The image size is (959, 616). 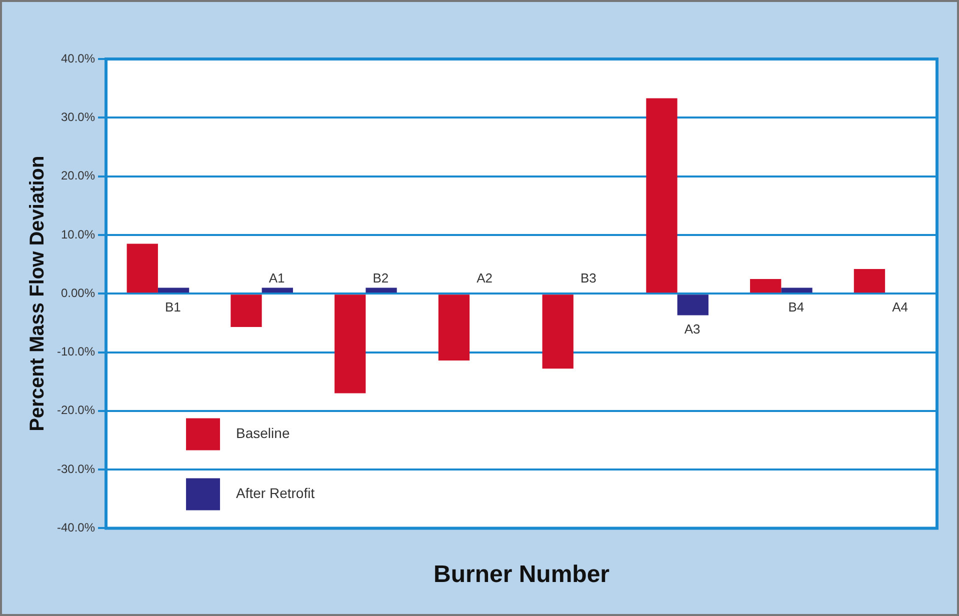 I want to click on y-tick-label: -10.0%, so click(x=76, y=351).